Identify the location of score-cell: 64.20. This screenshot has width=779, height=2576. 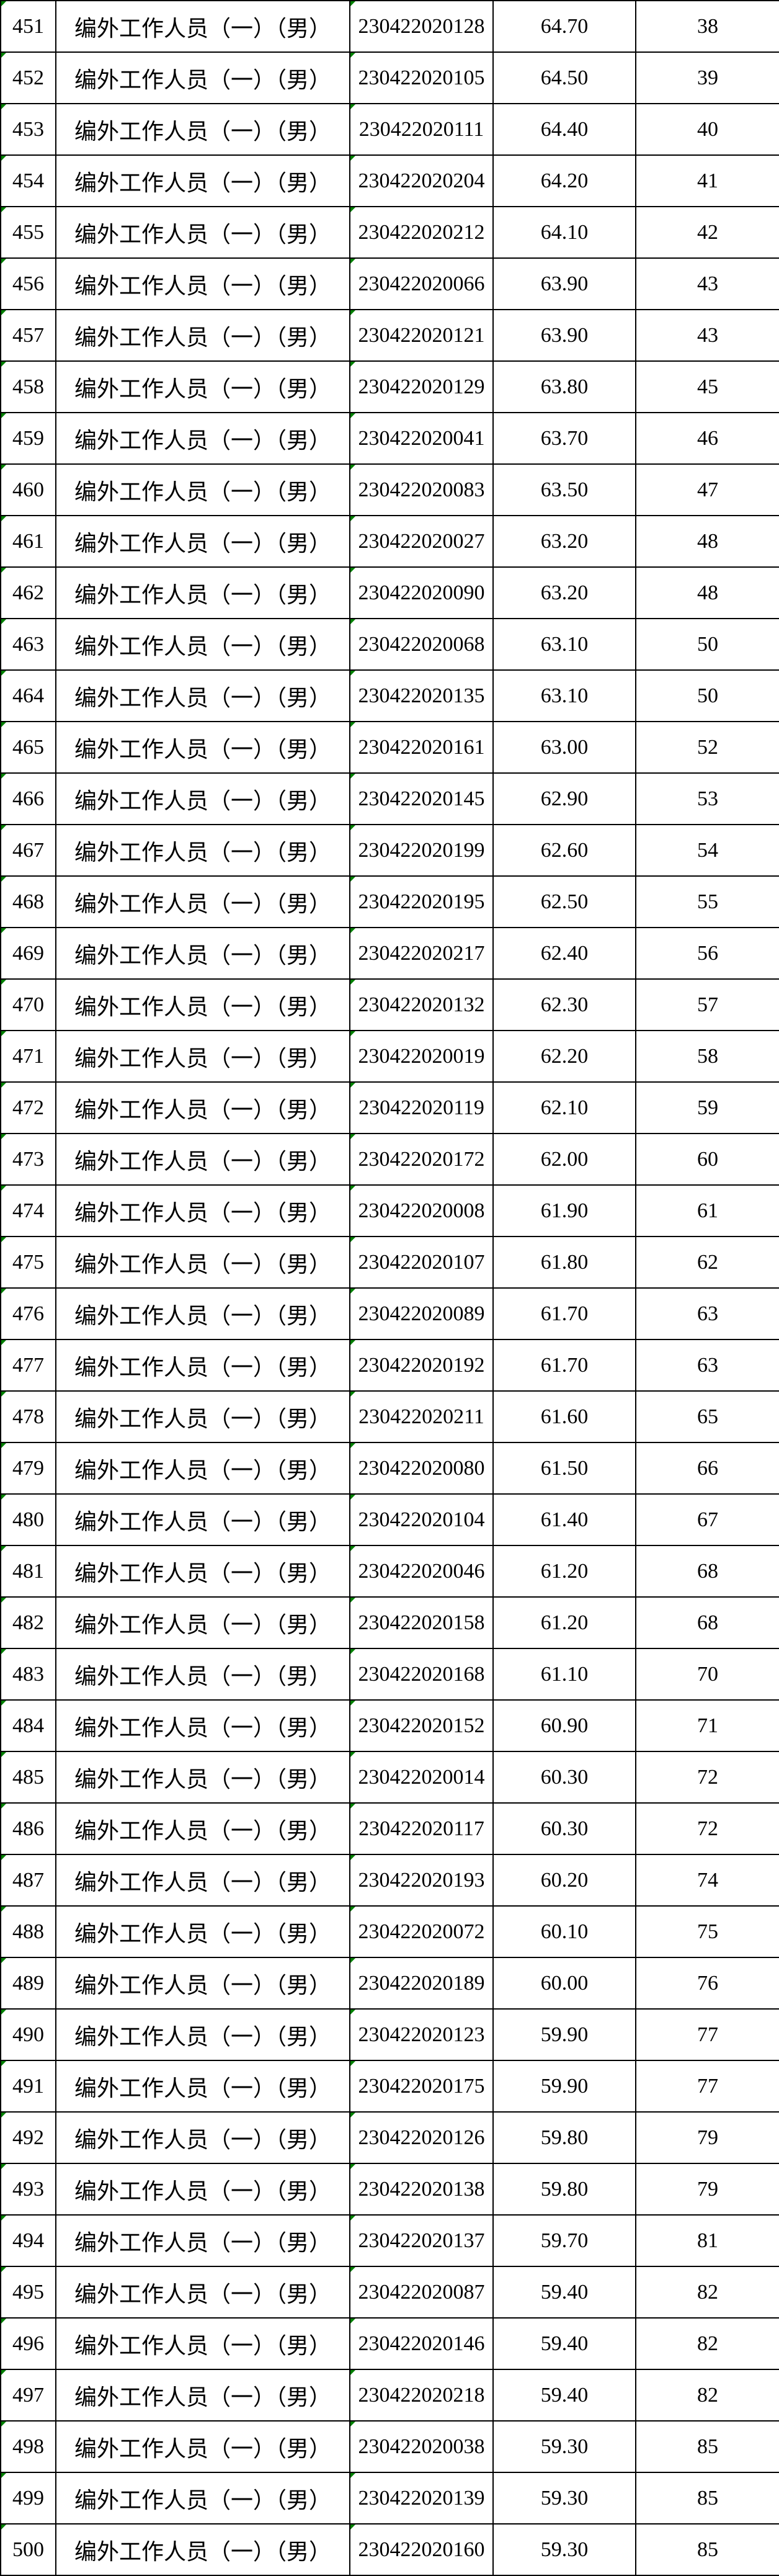
(564, 180).